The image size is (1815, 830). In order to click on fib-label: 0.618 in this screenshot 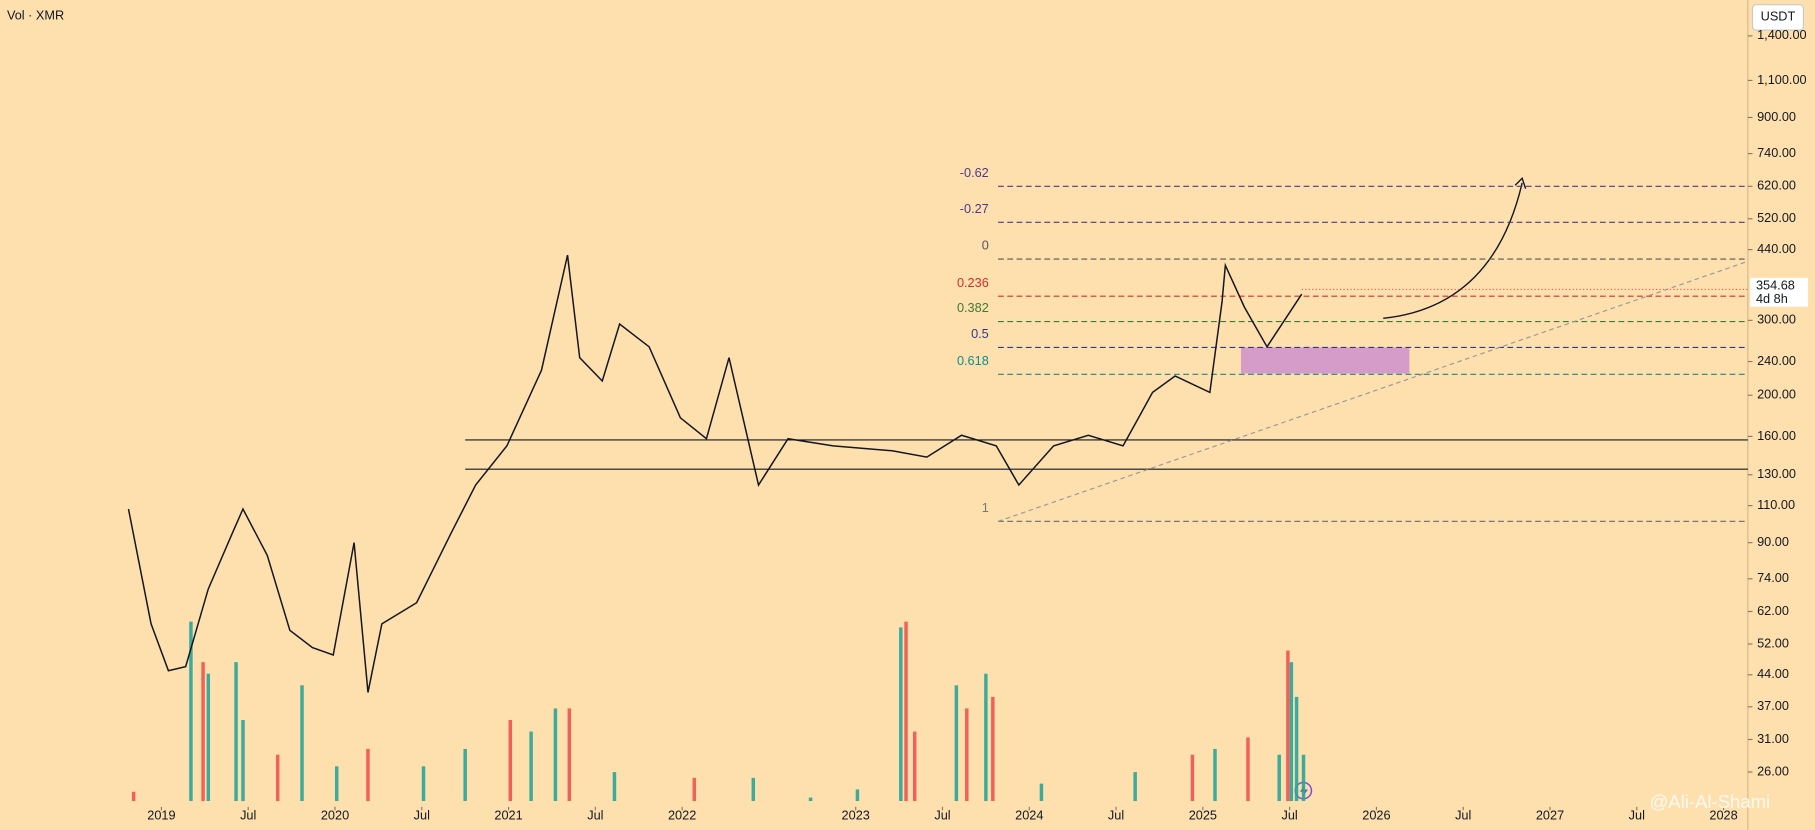, I will do `click(973, 360)`.